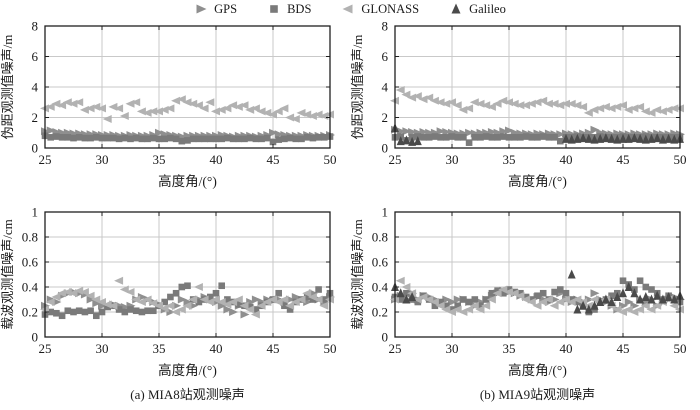 Image resolution: width=700 pixels, height=410 pixels. I want to click on legend-item-gps: GPS, so click(215, 9).